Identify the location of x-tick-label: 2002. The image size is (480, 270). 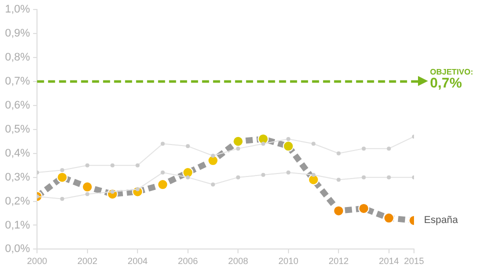
(87, 261).